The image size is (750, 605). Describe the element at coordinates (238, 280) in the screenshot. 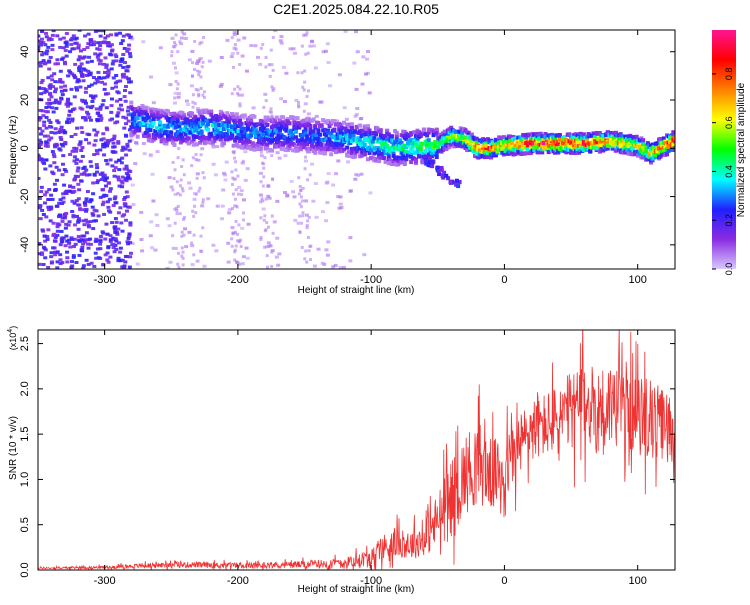

I see `x-tick-label: -200` at that location.